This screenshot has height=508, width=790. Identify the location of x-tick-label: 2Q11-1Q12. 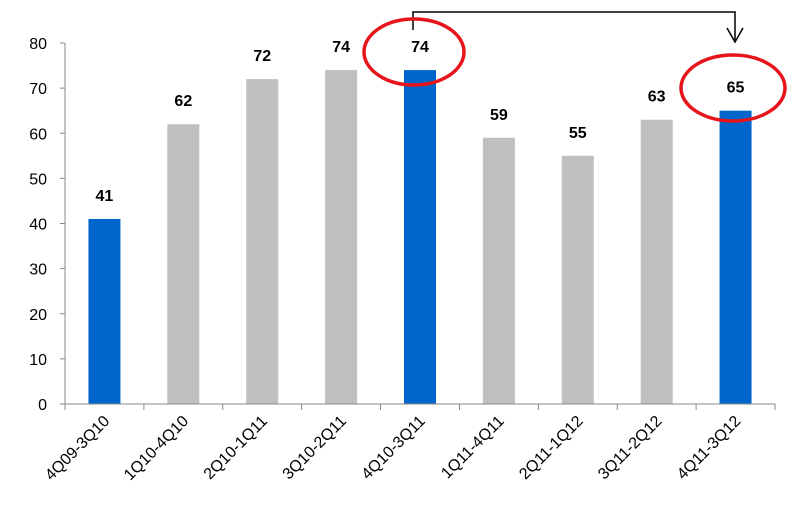
(551, 448).